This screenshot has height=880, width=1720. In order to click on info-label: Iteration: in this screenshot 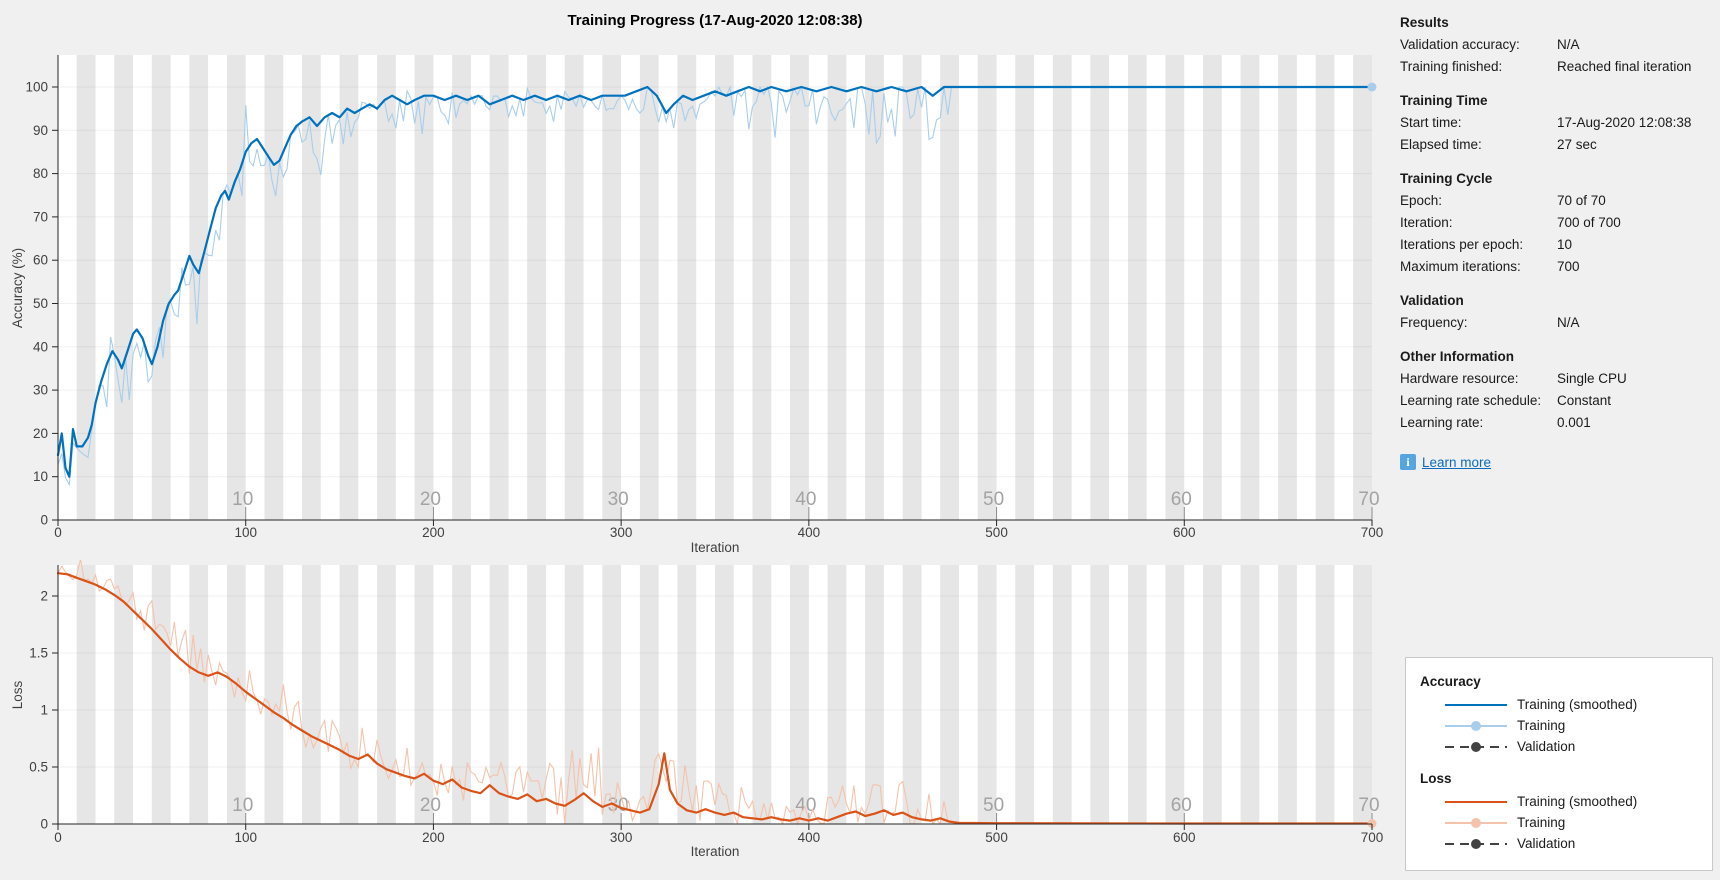, I will do `click(1426, 222)`.